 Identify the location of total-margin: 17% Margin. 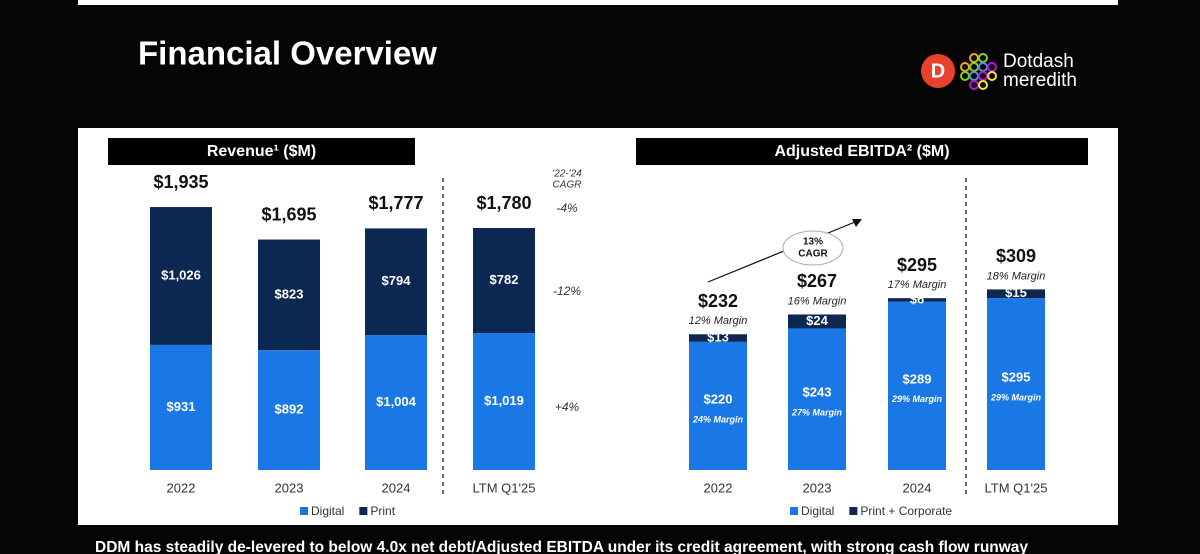
(917, 285).